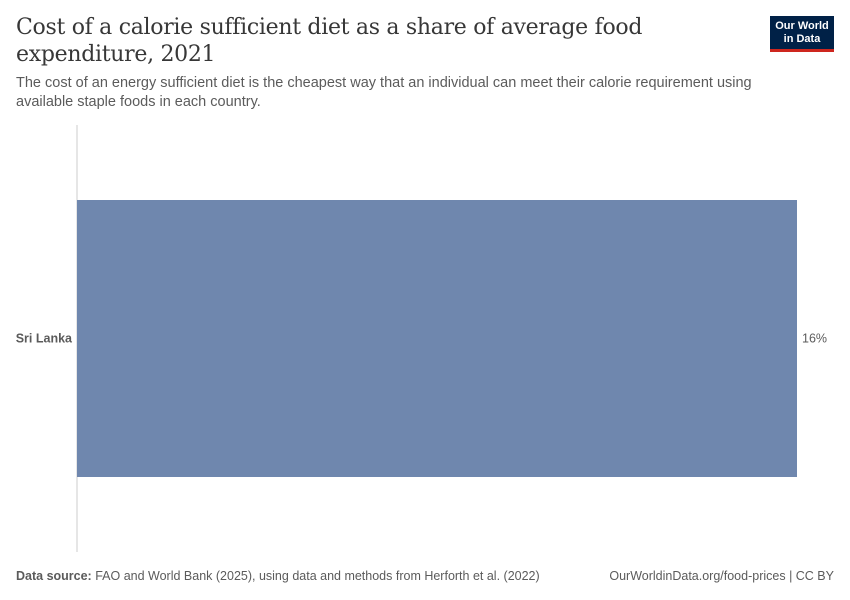  I want to click on owid-logo: Our World in Data, so click(802, 34).